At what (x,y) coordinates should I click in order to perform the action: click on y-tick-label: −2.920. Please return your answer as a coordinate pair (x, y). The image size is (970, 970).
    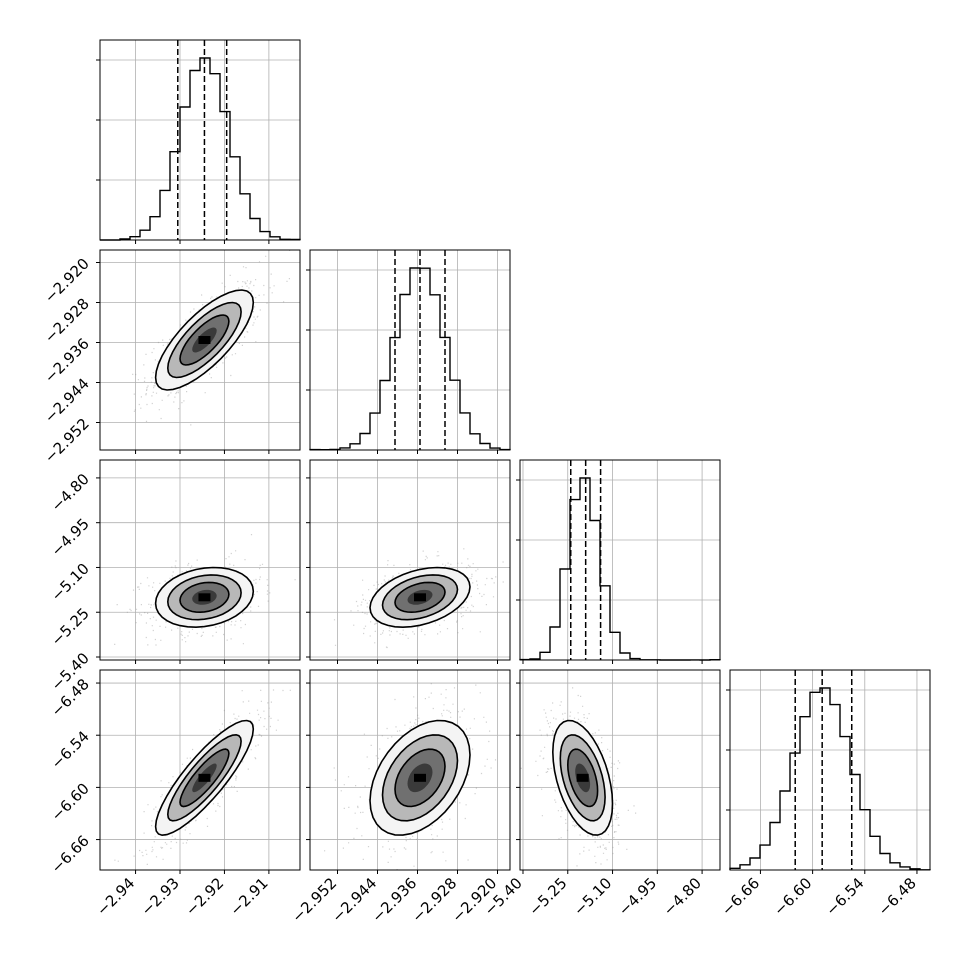
    Looking at the image, I should click on (67, 281).